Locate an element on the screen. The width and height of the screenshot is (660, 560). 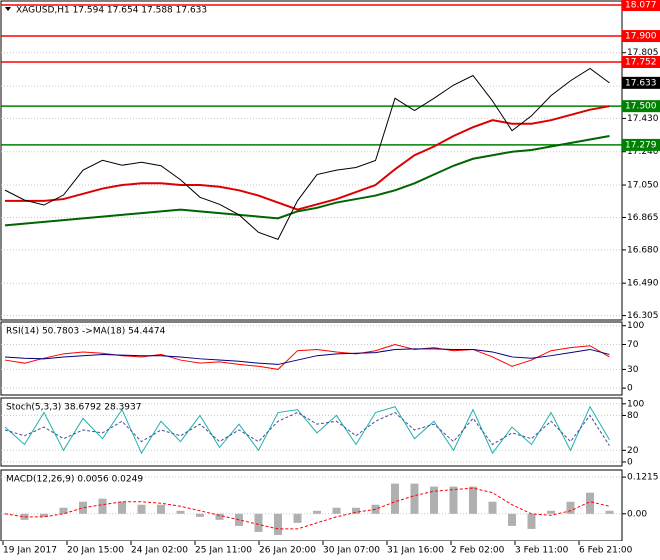
y-tick-label: 16.490 is located at coordinates (643, 284).